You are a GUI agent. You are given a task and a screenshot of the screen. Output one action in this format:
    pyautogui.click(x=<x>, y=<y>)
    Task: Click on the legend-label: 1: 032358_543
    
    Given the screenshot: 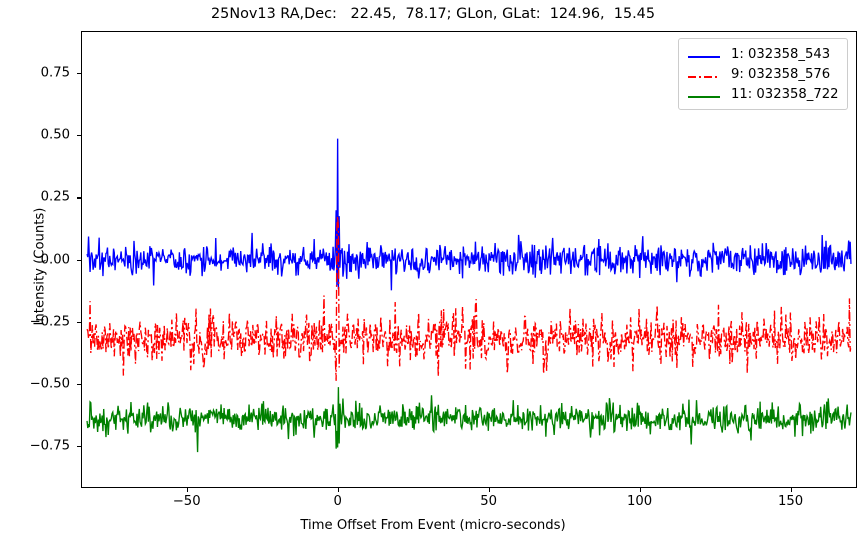 What is the action you would take?
    pyautogui.click(x=781, y=54)
    